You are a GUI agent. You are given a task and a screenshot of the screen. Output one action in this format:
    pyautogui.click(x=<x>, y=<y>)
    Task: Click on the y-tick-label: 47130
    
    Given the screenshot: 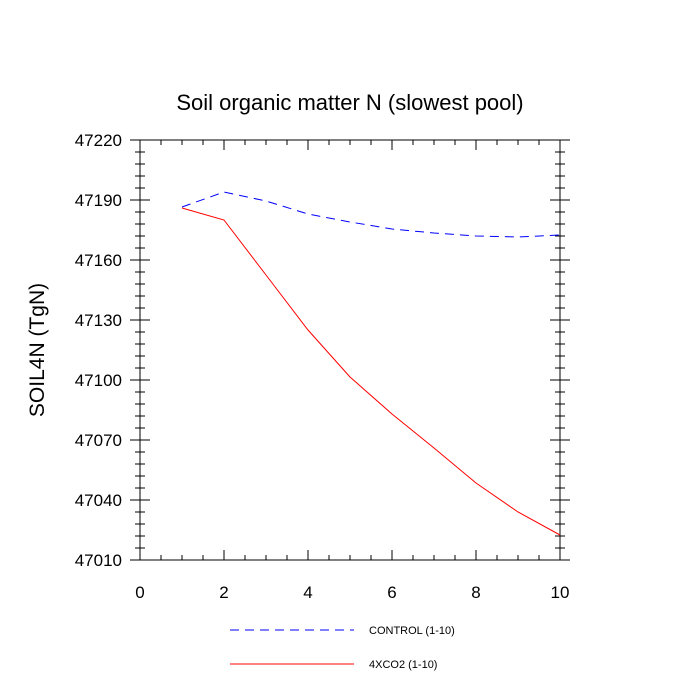 What is the action you would take?
    pyautogui.click(x=98, y=320)
    